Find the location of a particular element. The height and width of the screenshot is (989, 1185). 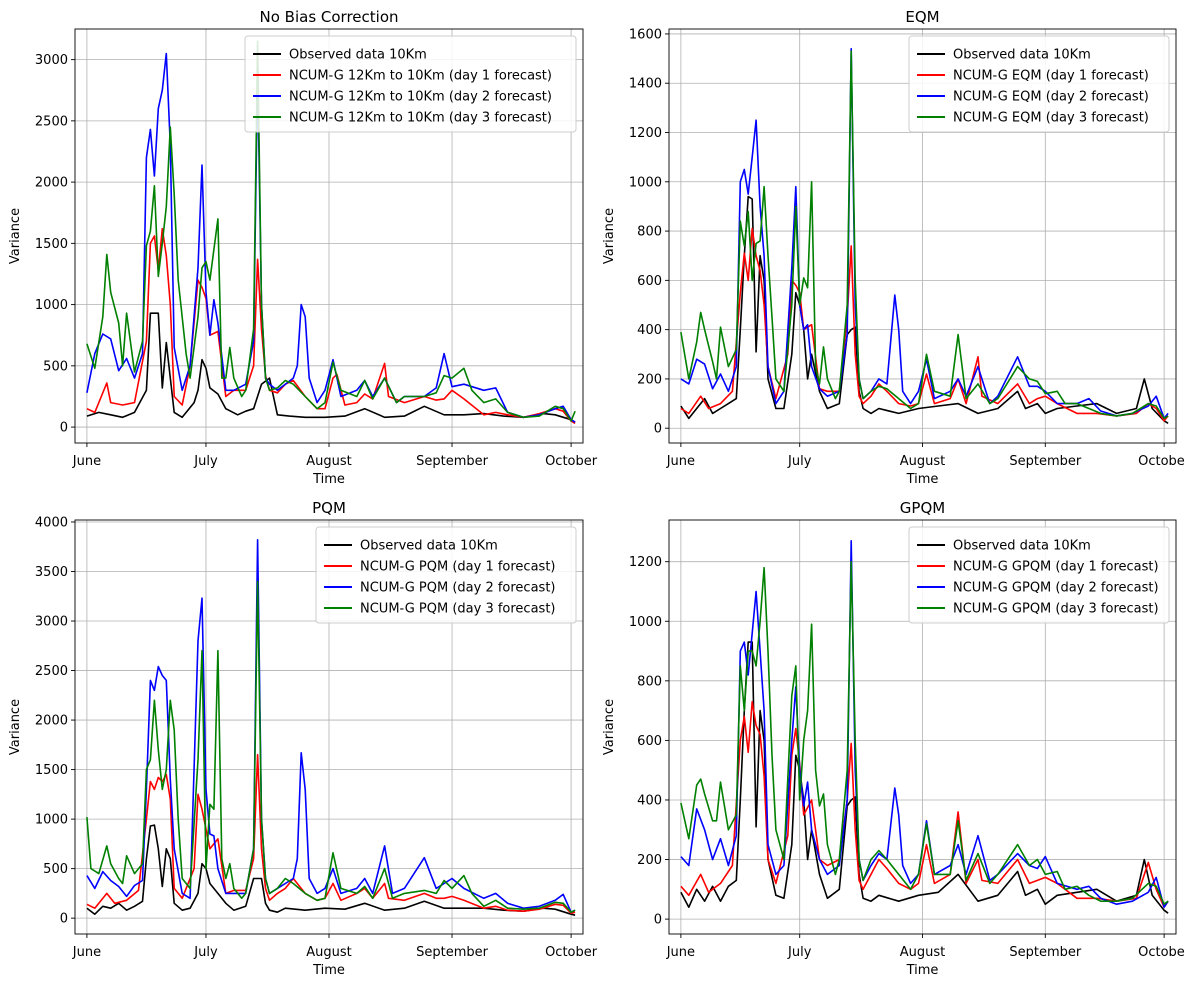

legend-entry: NCUM-G PQM (day 1 forecast) is located at coordinates (458, 567).